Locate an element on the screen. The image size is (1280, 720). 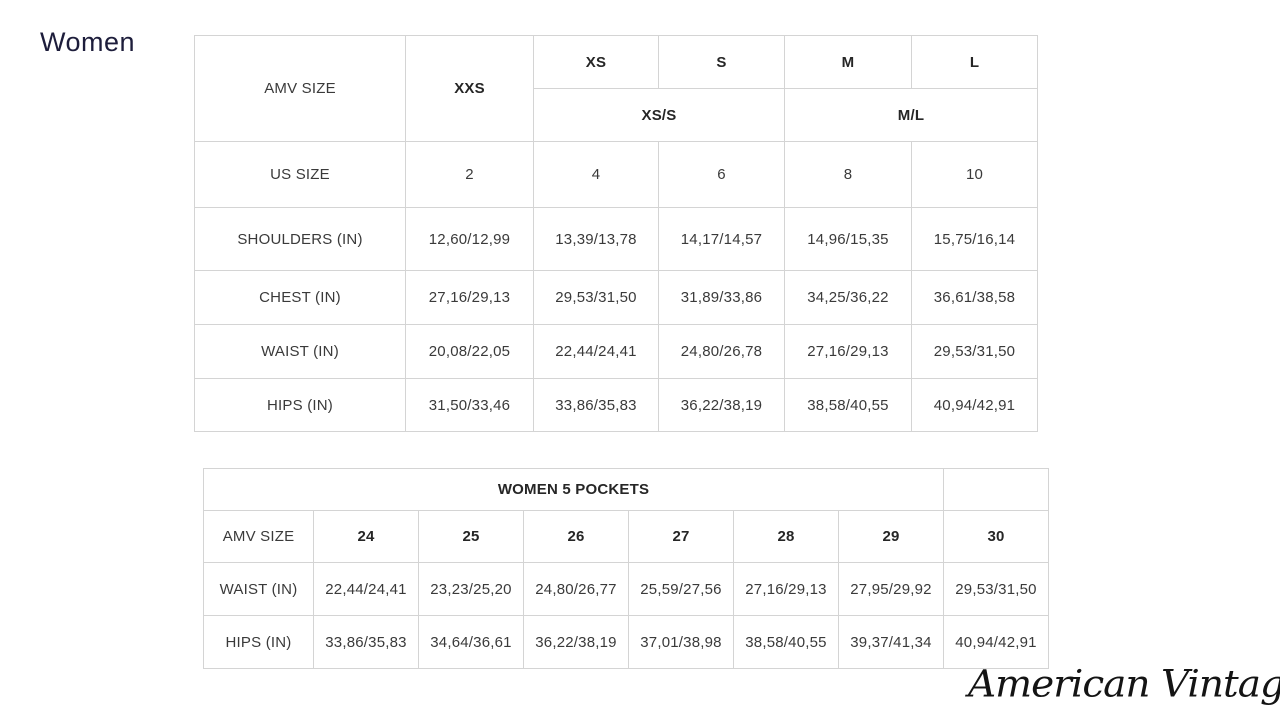
size-header-25: 25 is located at coordinates (471, 536).